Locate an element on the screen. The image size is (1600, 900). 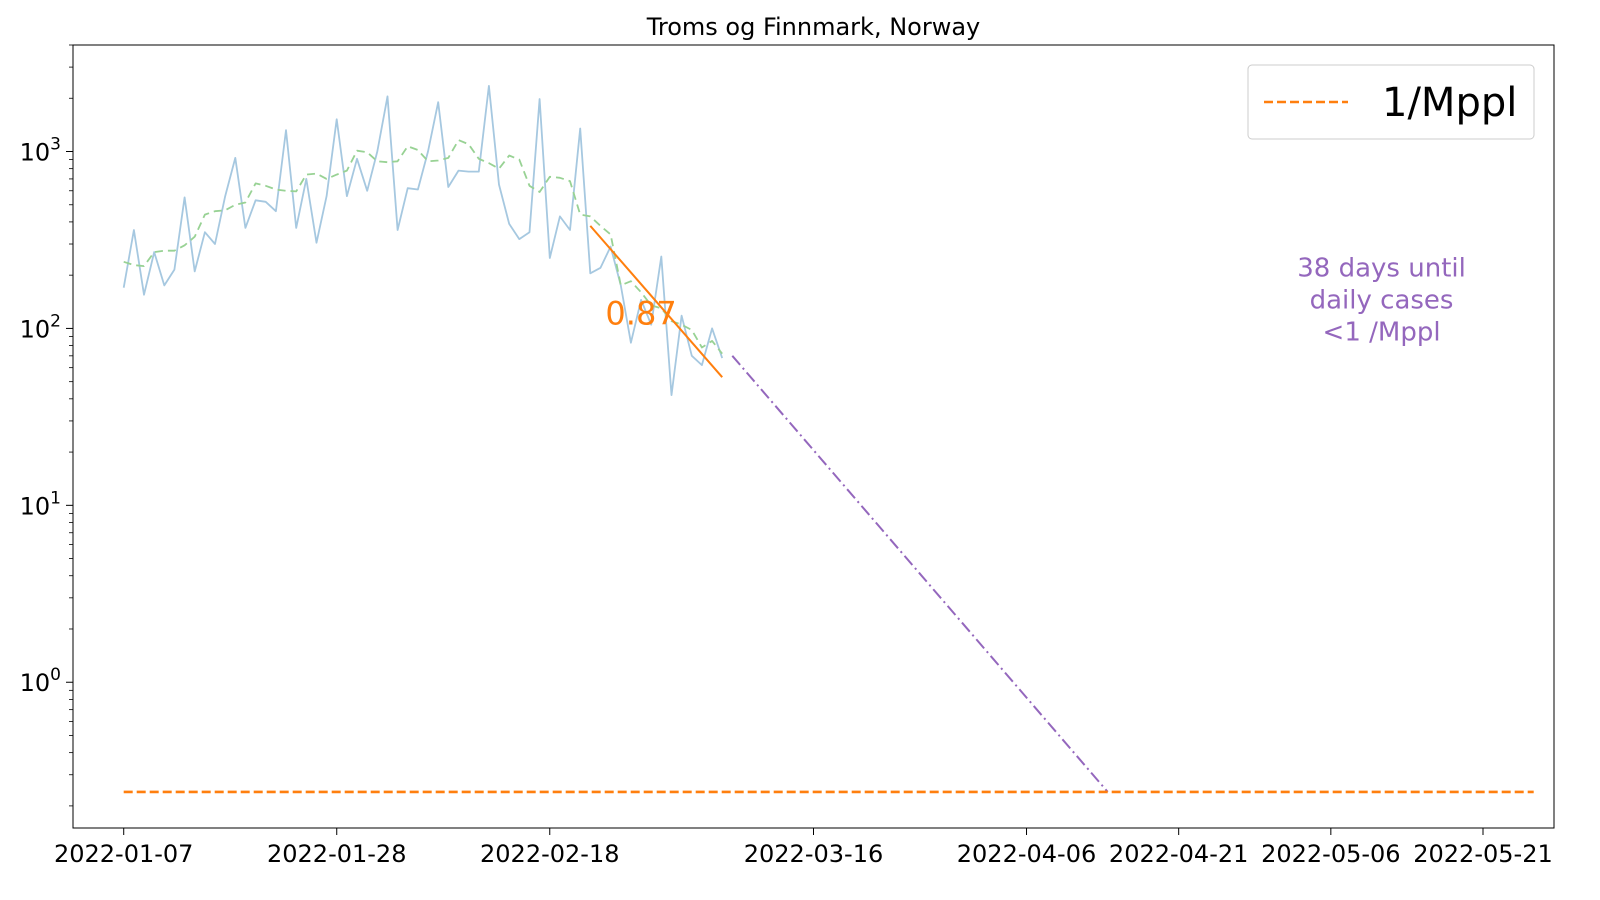
x-tick-label: 2022-01-28 is located at coordinates (336, 854).